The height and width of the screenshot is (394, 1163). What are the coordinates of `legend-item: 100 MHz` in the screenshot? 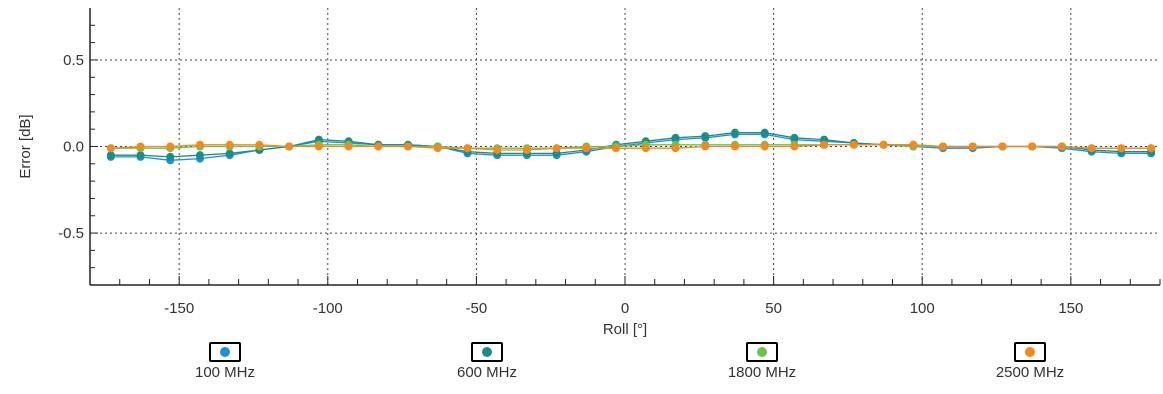 It's located at (225, 361).